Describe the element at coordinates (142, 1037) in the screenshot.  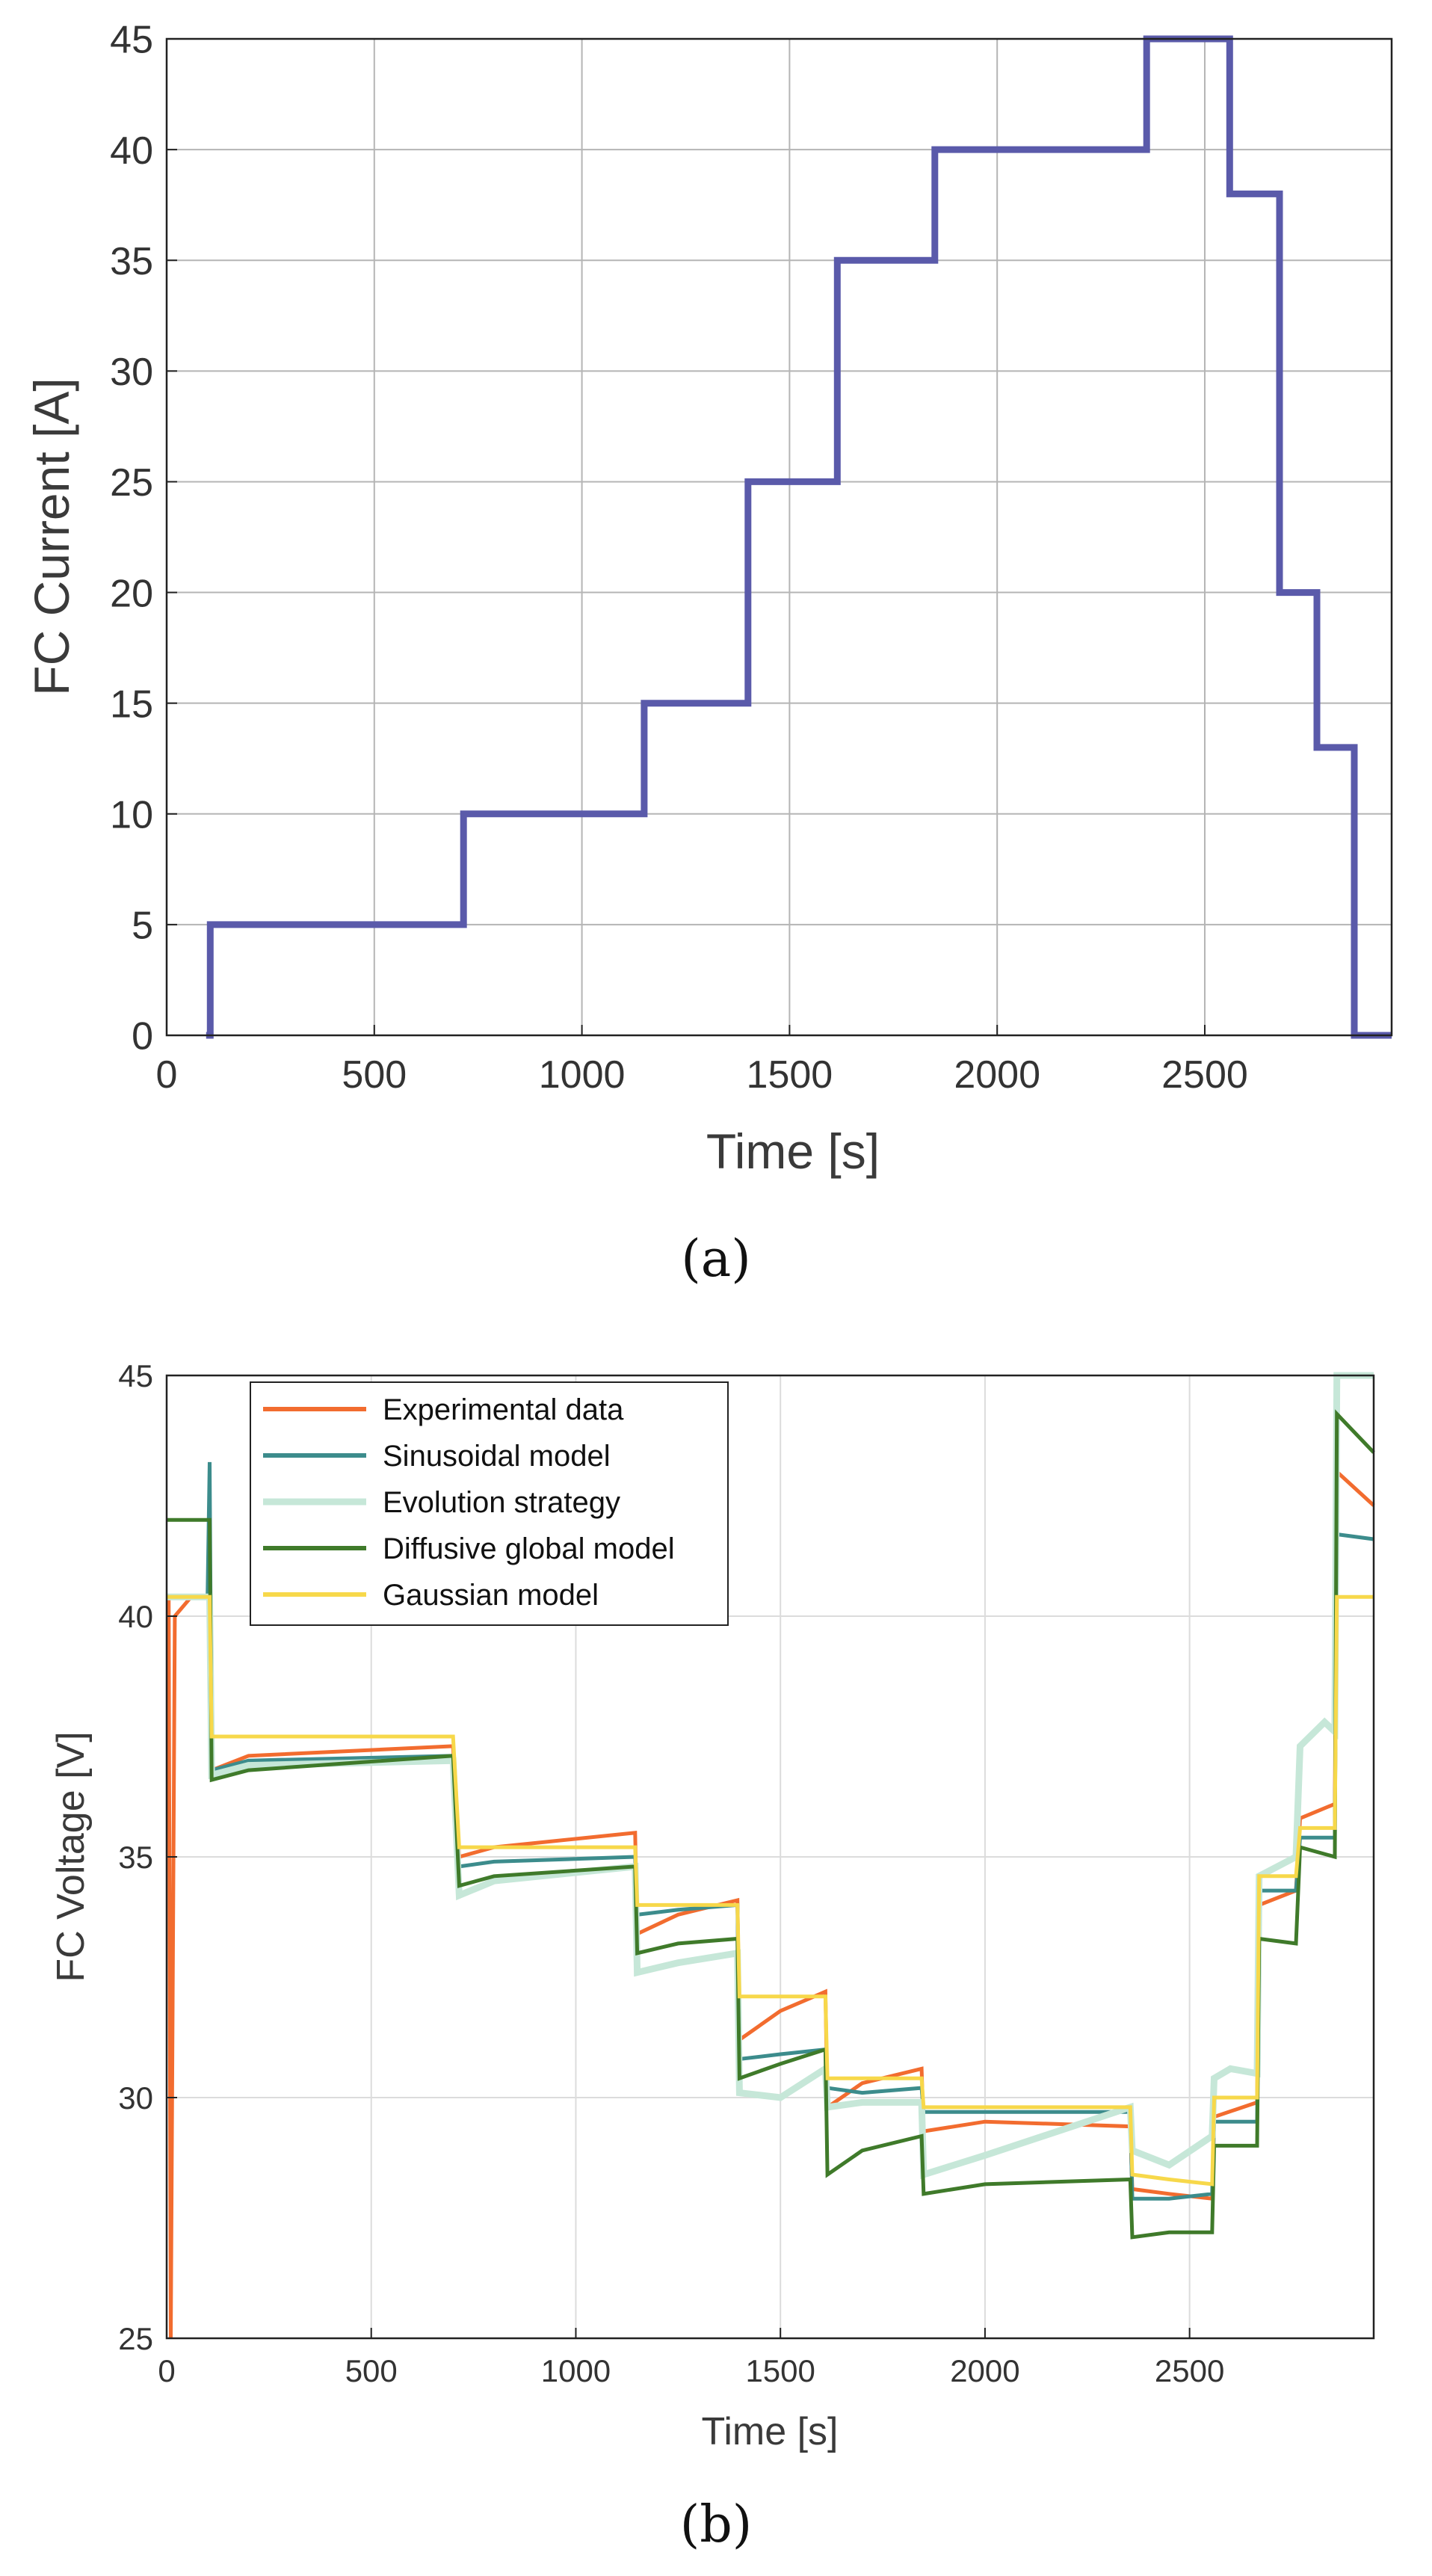
I see `y-tick-label: 0` at that location.